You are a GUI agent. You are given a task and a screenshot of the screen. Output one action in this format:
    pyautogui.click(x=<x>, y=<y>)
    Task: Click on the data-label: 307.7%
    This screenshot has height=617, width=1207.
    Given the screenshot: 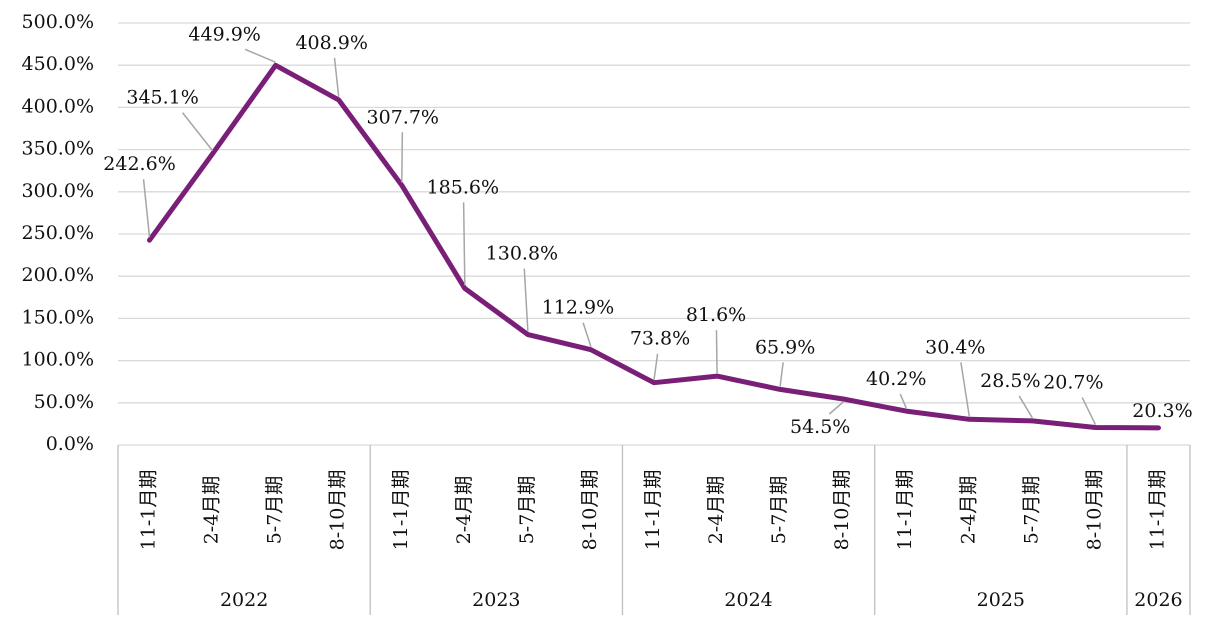 What is the action you would take?
    pyautogui.click(x=403, y=117)
    